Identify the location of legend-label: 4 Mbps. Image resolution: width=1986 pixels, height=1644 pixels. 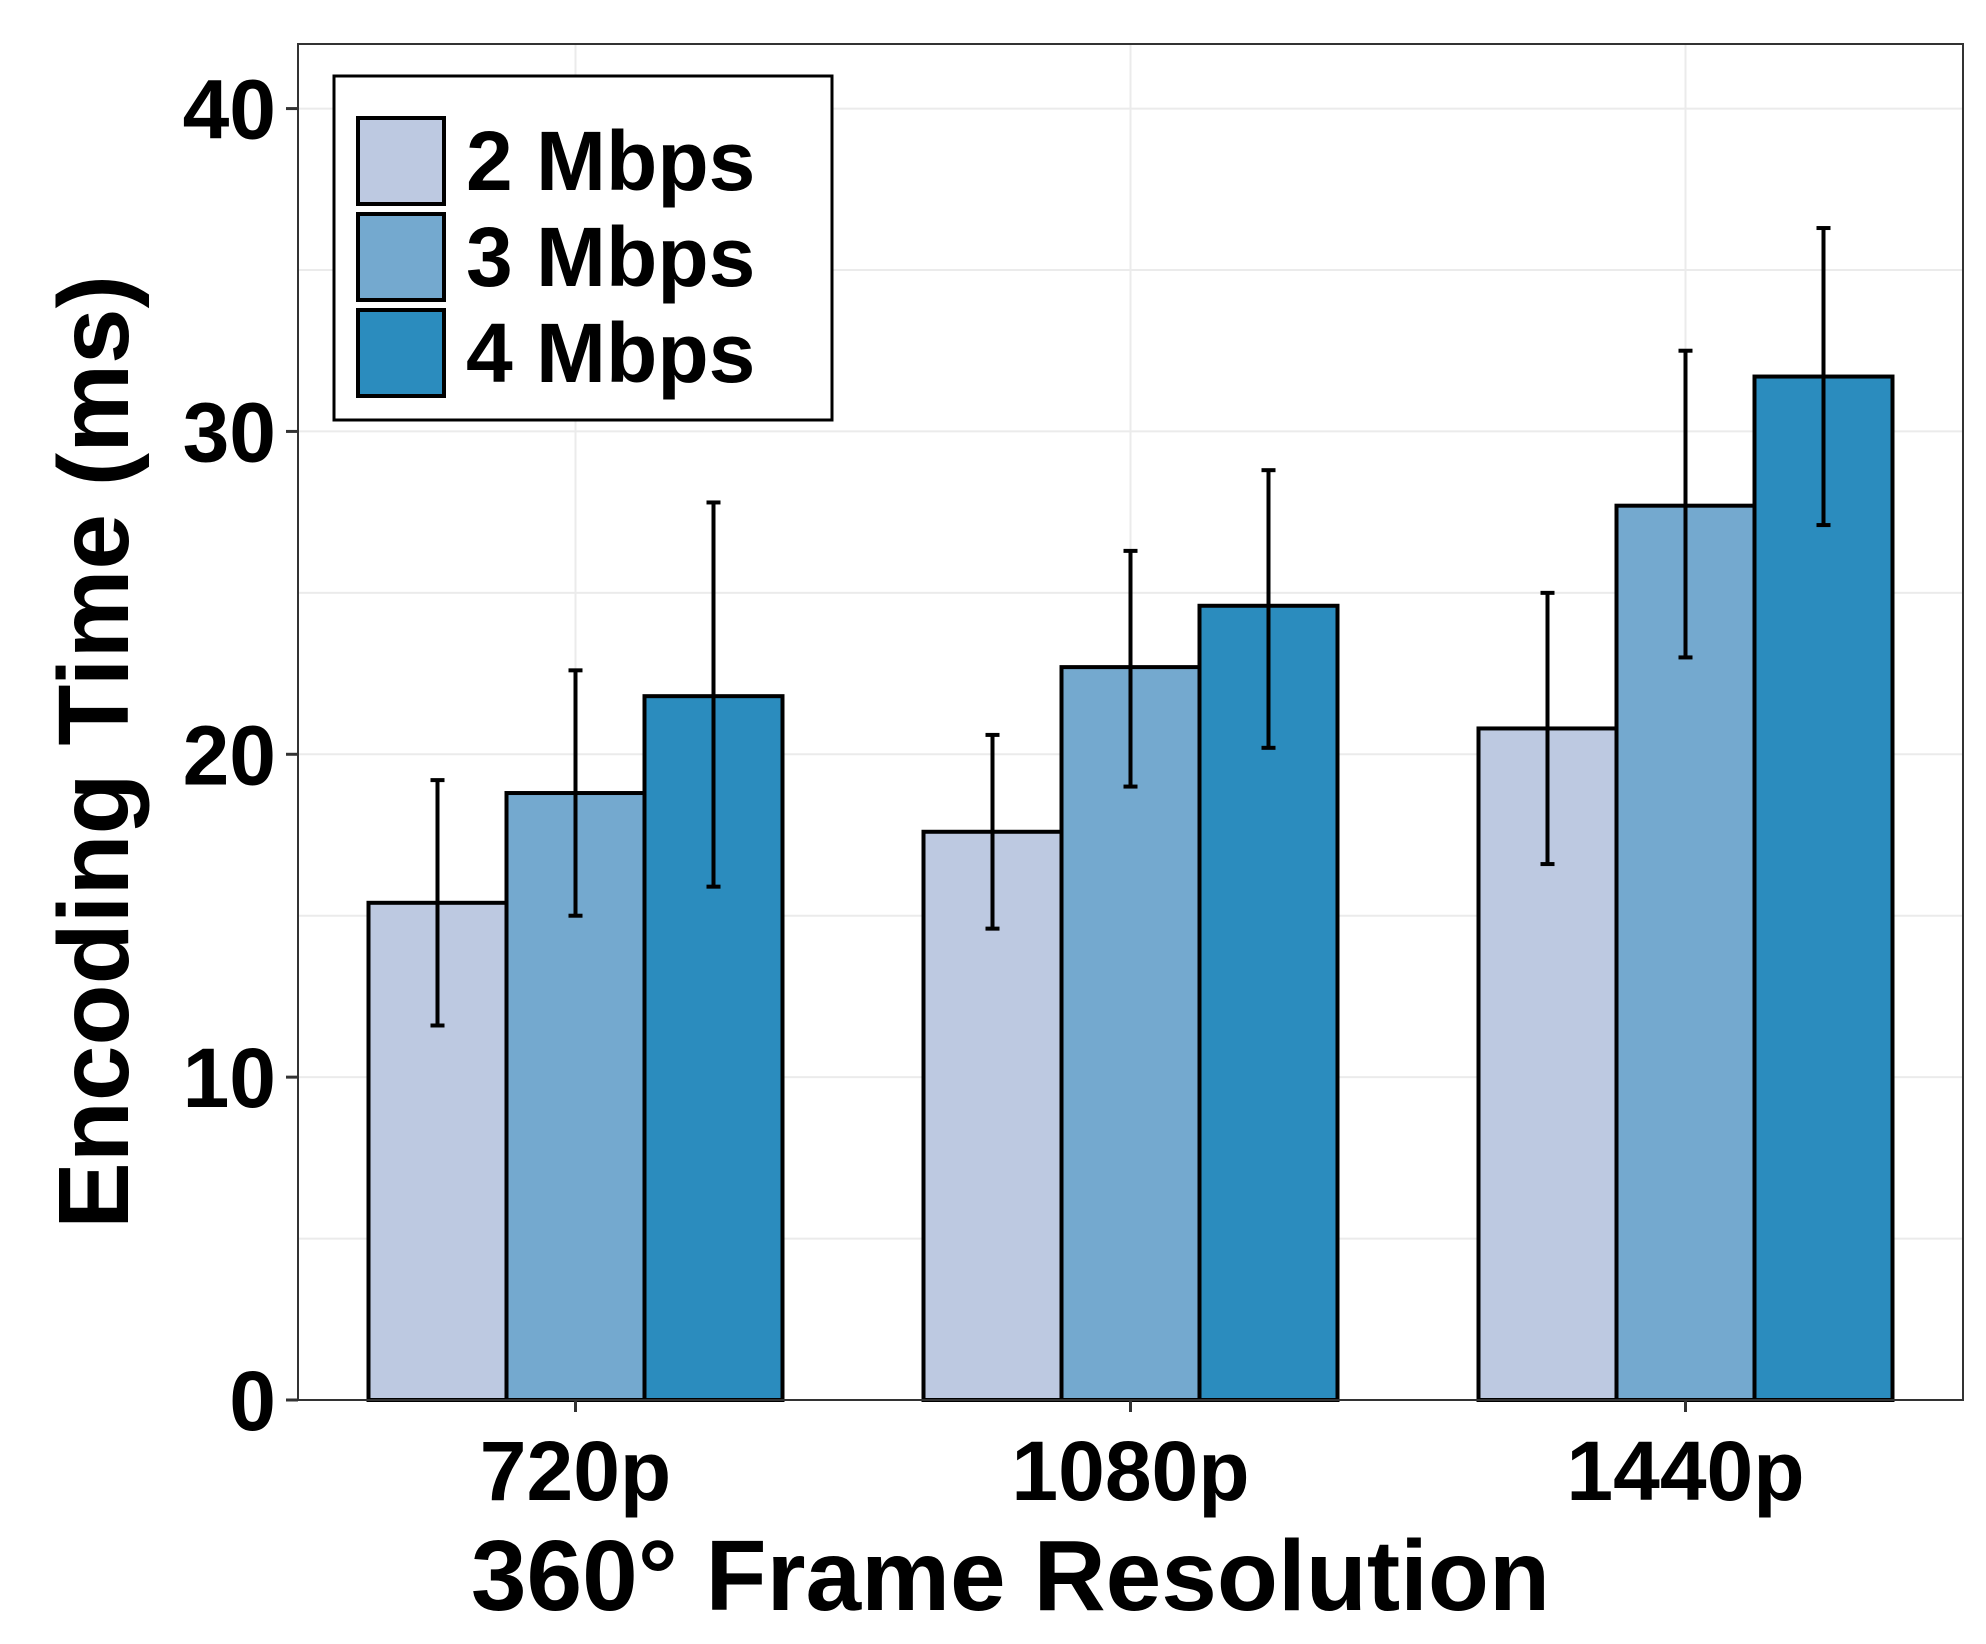
(610, 353).